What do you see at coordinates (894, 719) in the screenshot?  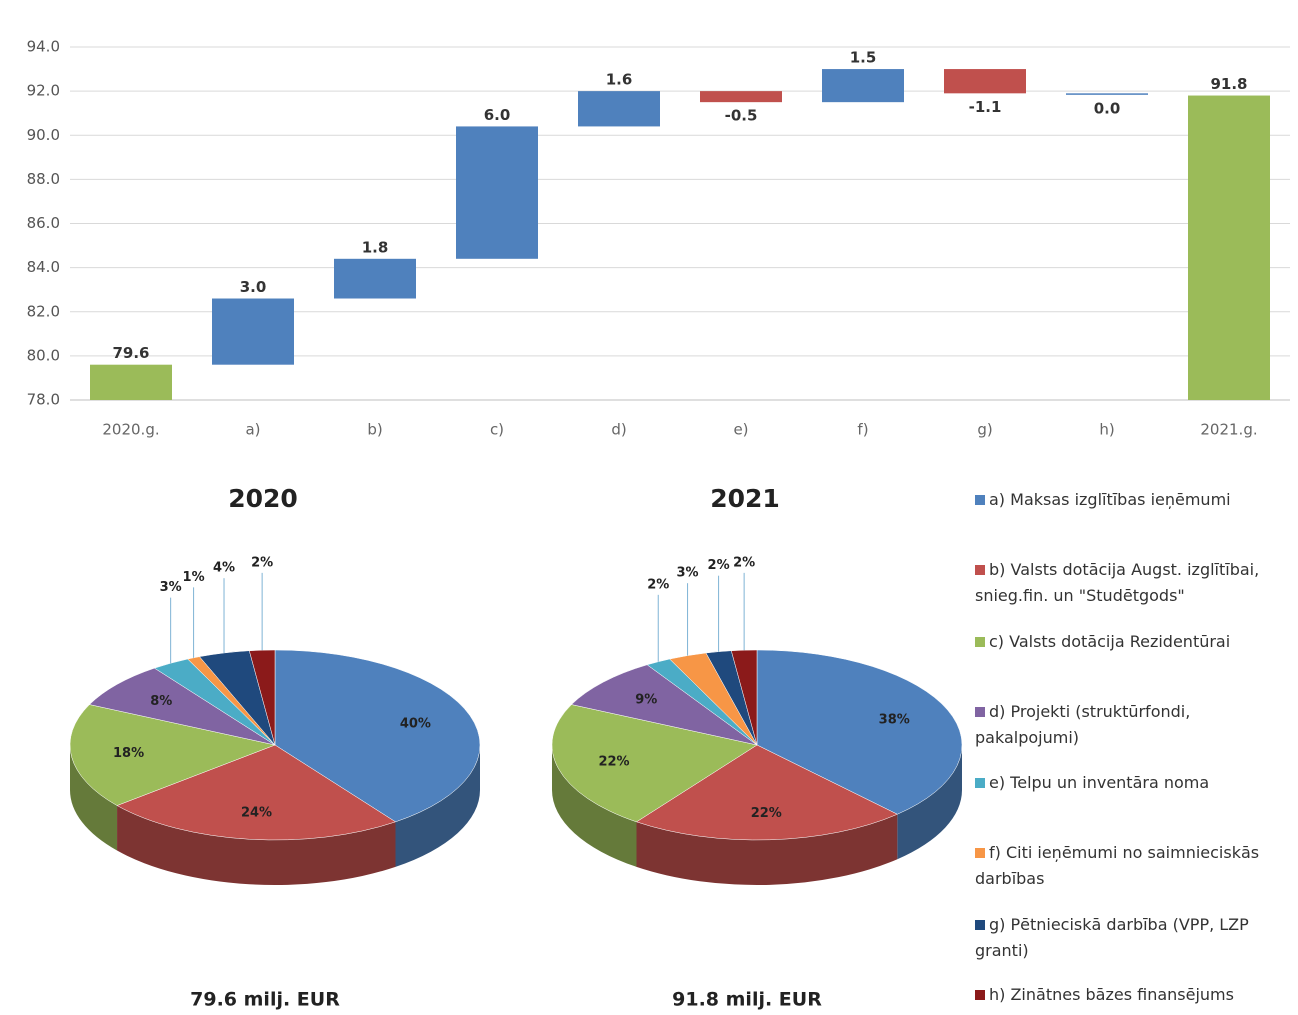 I see `slice-label: 38%` at bounding box center [894, 719].